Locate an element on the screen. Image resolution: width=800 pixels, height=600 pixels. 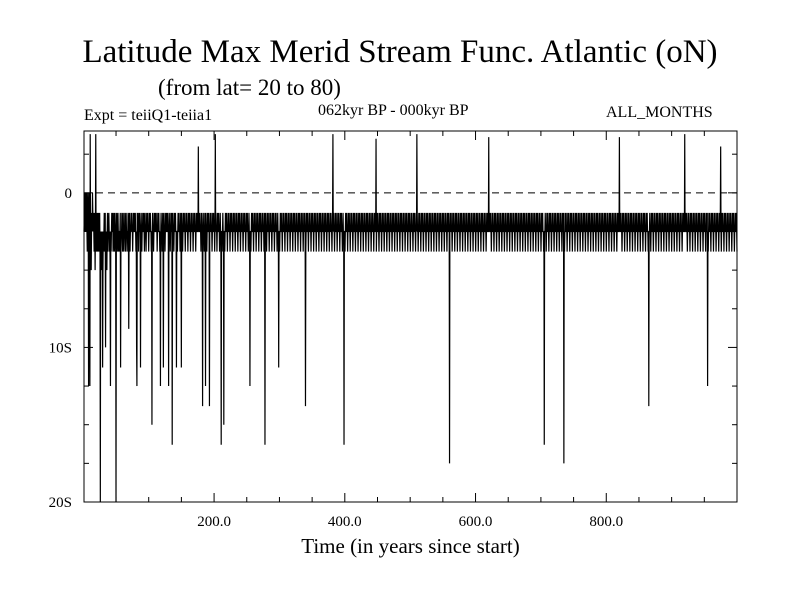
x-tick-label: 600.0 is located at coordinates (476, 522).